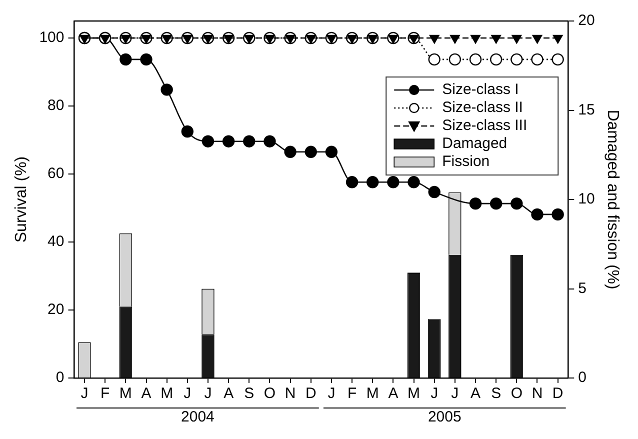  I want to click on y2-tick-label: 10, so click(586, 199).